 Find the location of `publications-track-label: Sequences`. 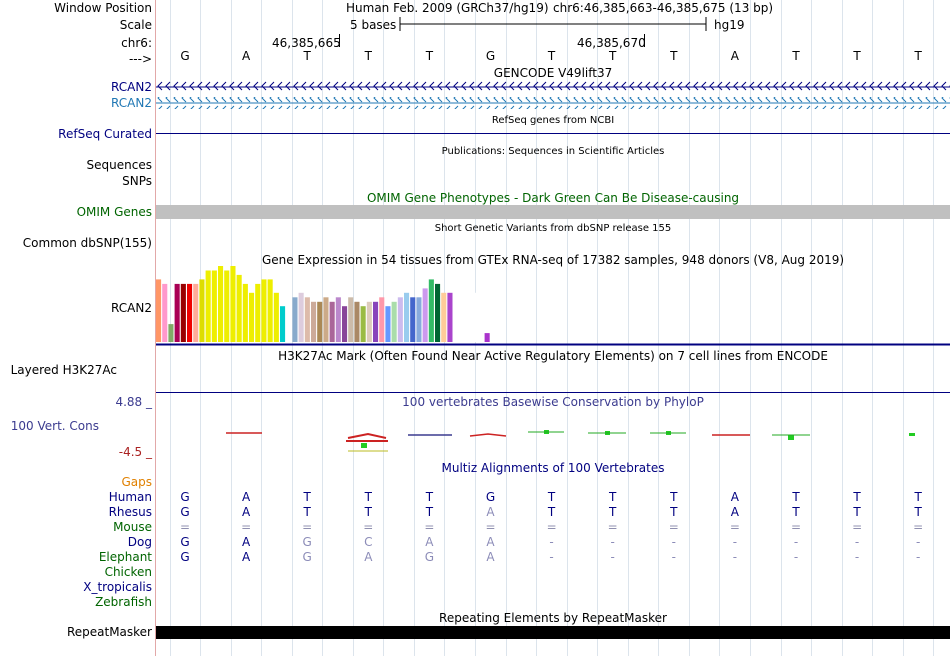

publications-track-label: Sequences is located at coordinates (119, 165).